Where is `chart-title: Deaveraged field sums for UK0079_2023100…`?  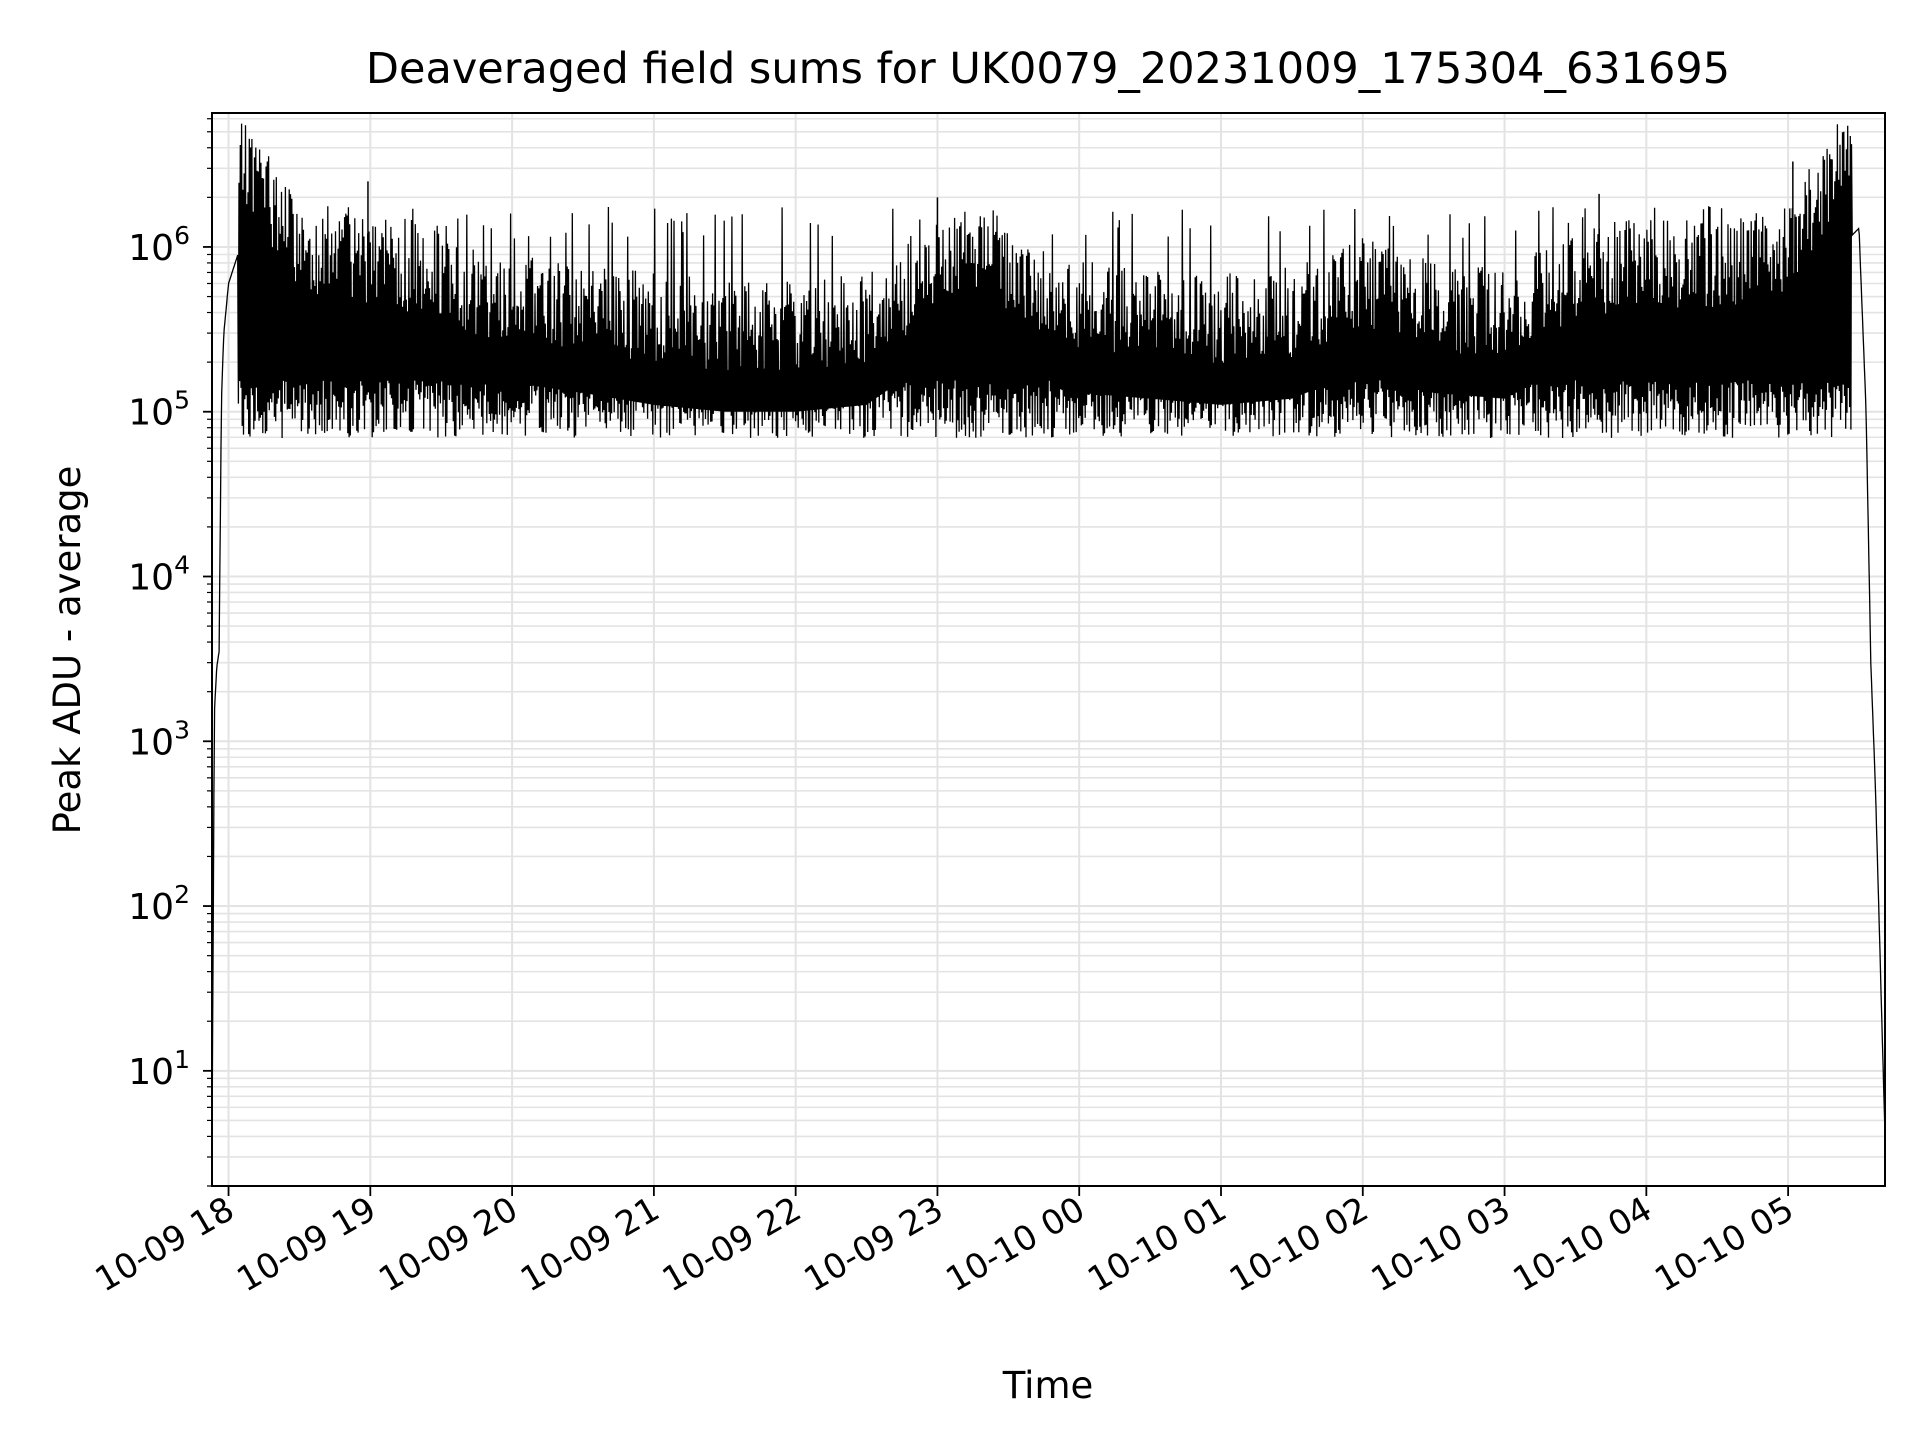
chart-title: Deaveraged field sums for UK0079_2023100… is located at coordinates (1048, 69).